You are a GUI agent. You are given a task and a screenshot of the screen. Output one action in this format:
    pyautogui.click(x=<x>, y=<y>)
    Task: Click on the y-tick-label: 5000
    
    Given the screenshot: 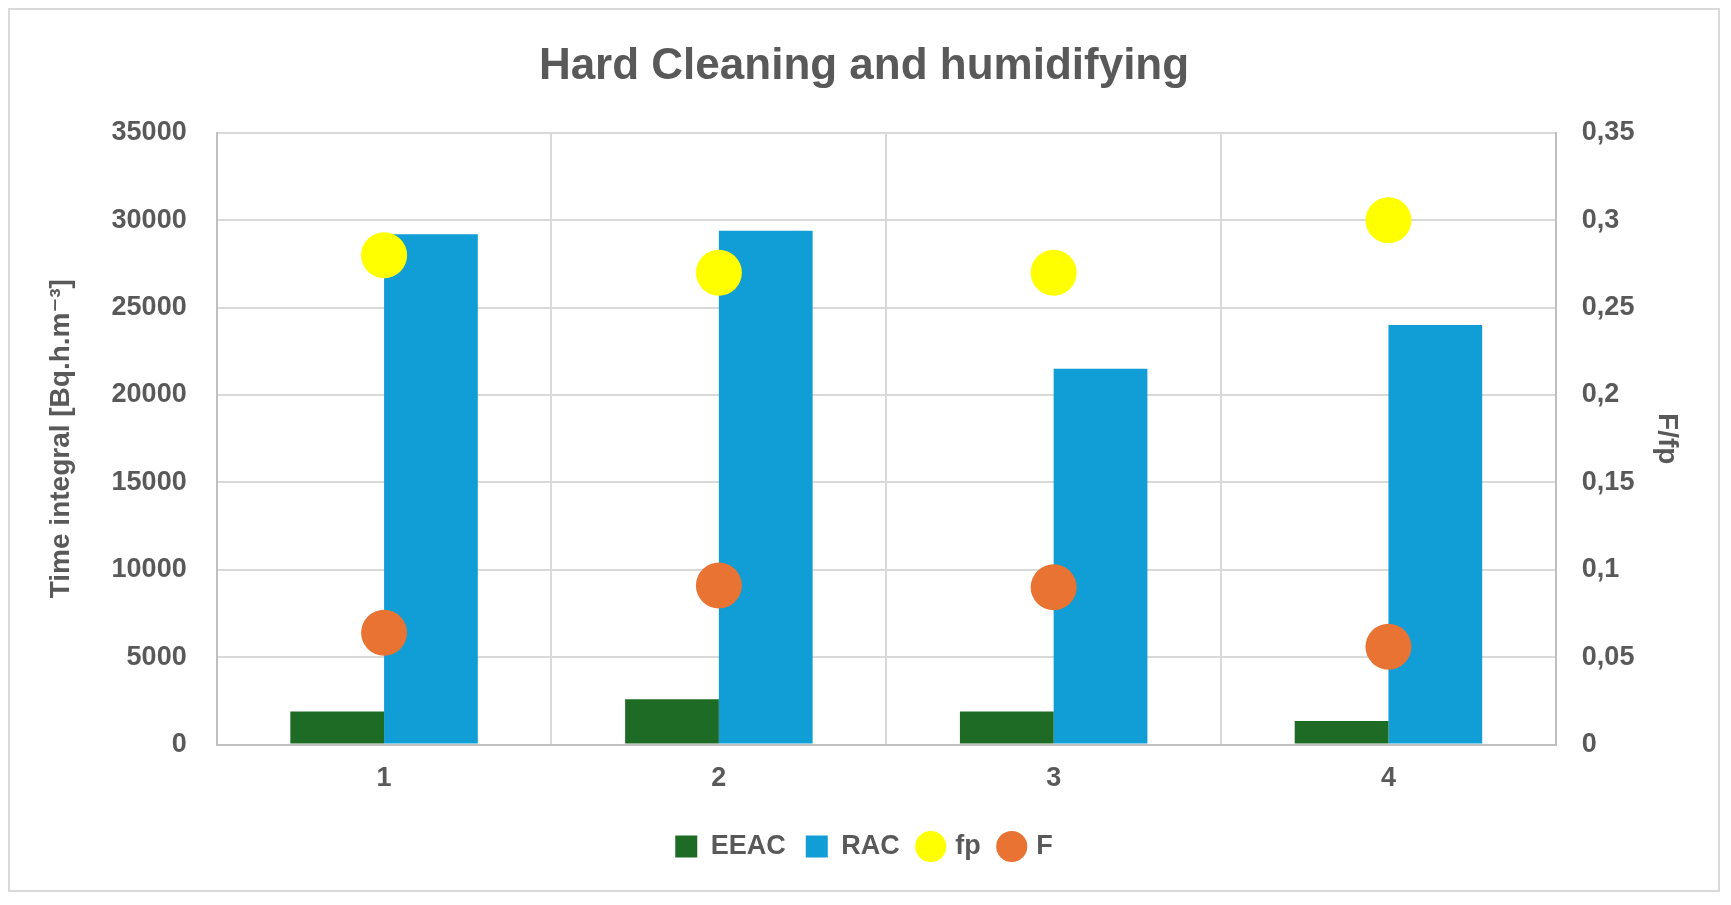 What is the action you would take?
    pyautogui.click(x=156, y=655)
    